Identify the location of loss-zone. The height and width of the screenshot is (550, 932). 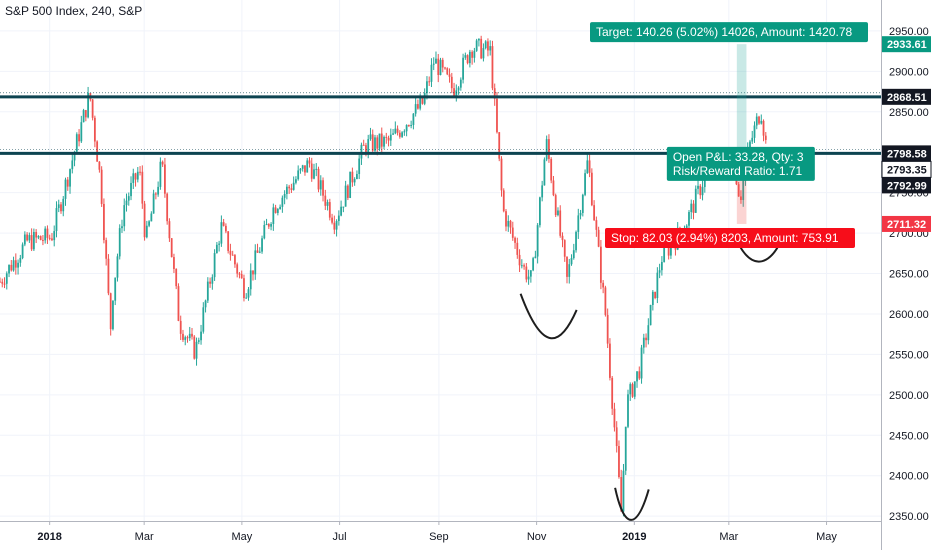
(741, 190).